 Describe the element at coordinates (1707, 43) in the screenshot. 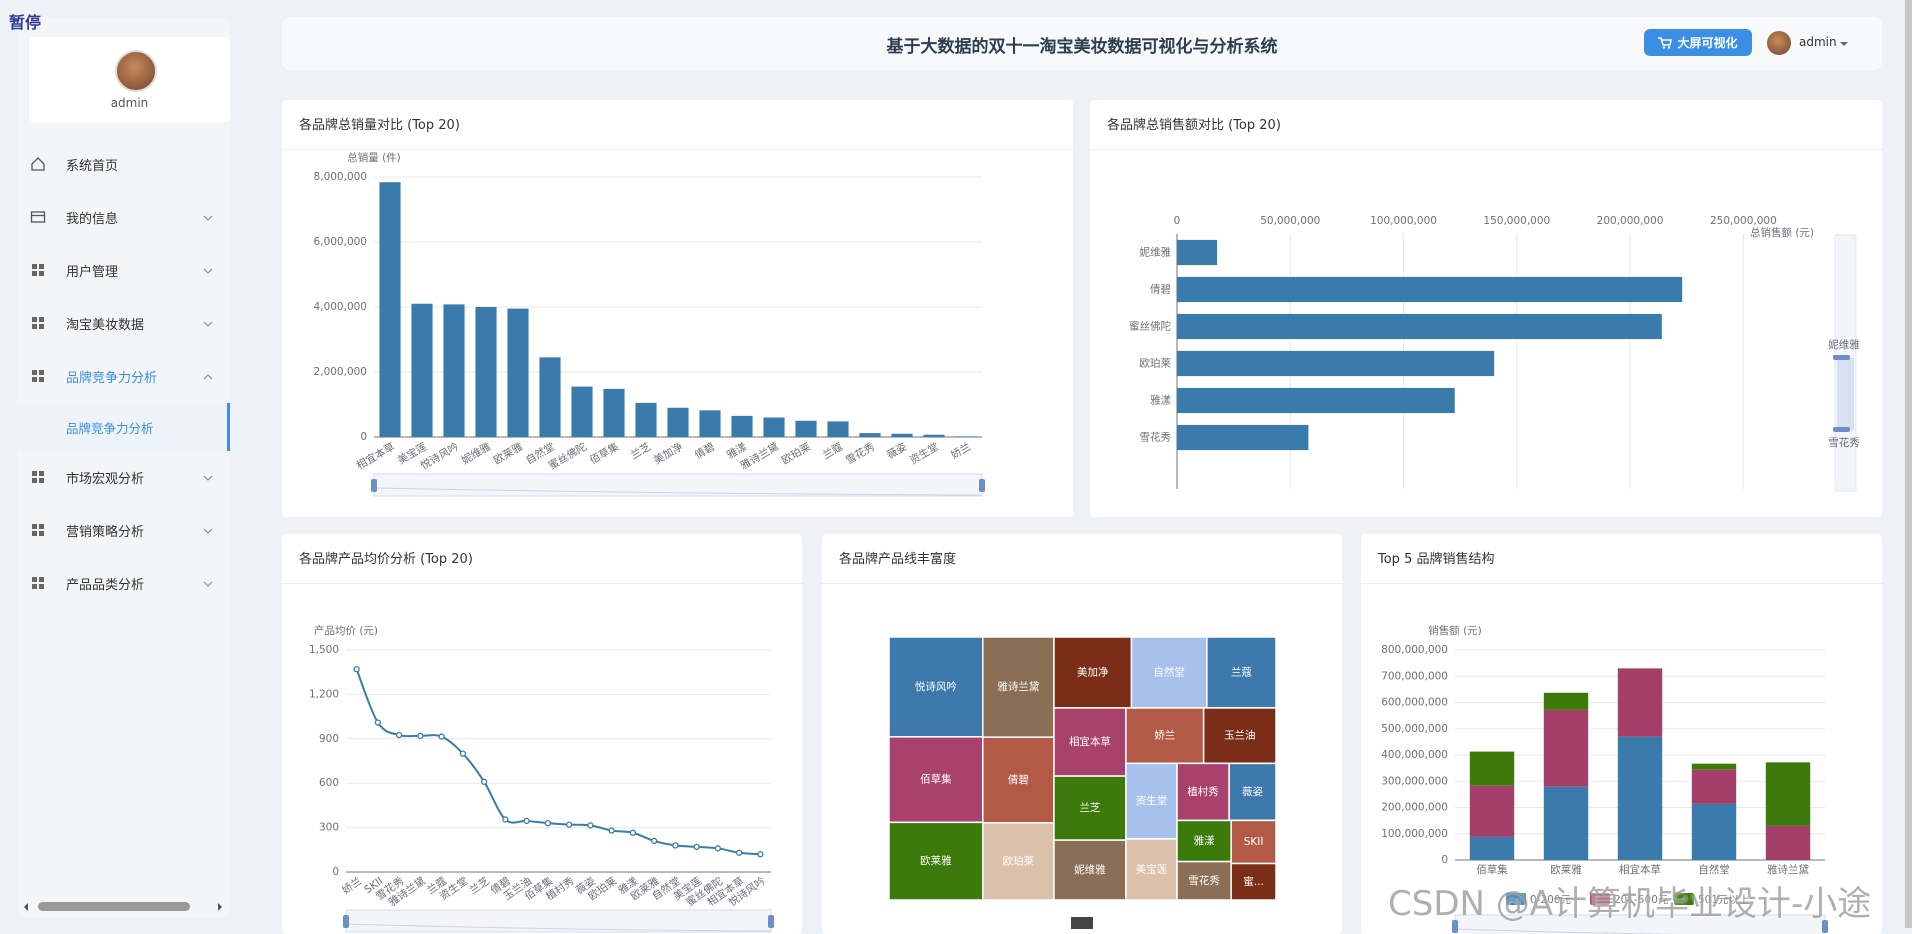

I see `button-label: 大屏可视化` at that location.